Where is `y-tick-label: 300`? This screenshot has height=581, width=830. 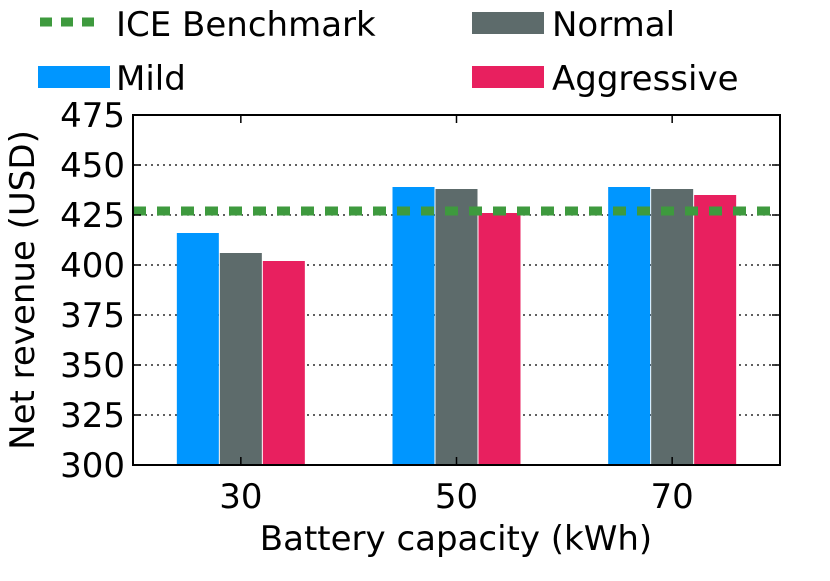 y-tick-label: 300 is located at coordinates (92, 466).